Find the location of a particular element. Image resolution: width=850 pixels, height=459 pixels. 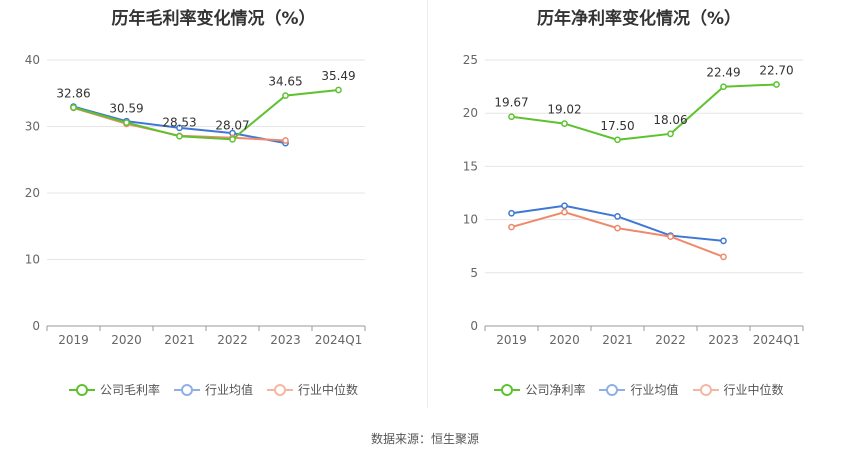

legend-label: 公司毛利率 is located at coordinates (129, 390).